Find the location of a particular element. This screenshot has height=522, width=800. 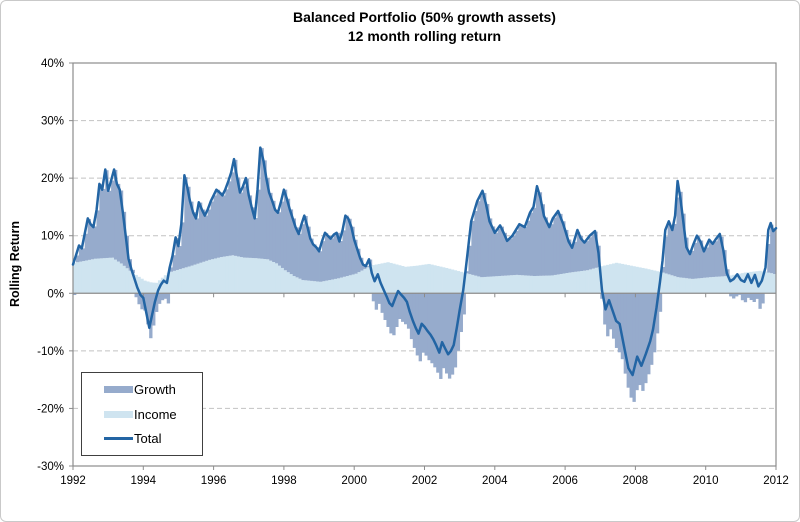

svg-text: 0% is located at coordinates (55, 294).